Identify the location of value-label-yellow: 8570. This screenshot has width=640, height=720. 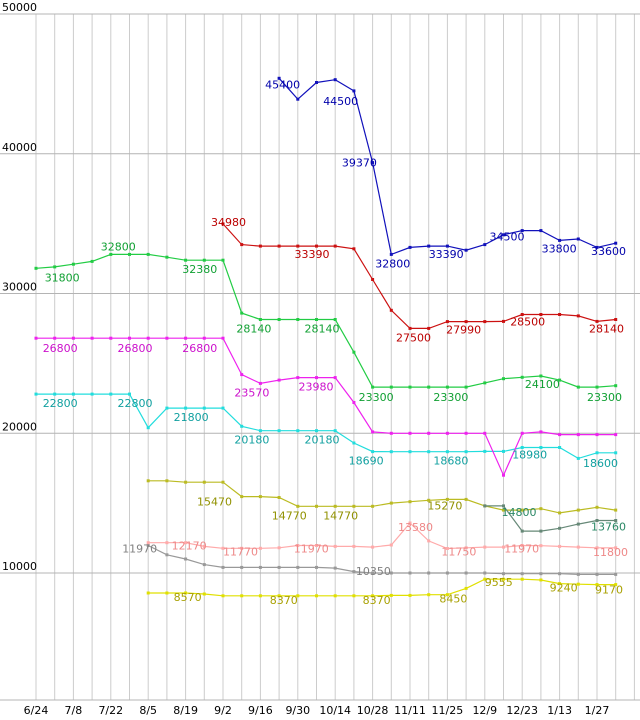
(188, 597).